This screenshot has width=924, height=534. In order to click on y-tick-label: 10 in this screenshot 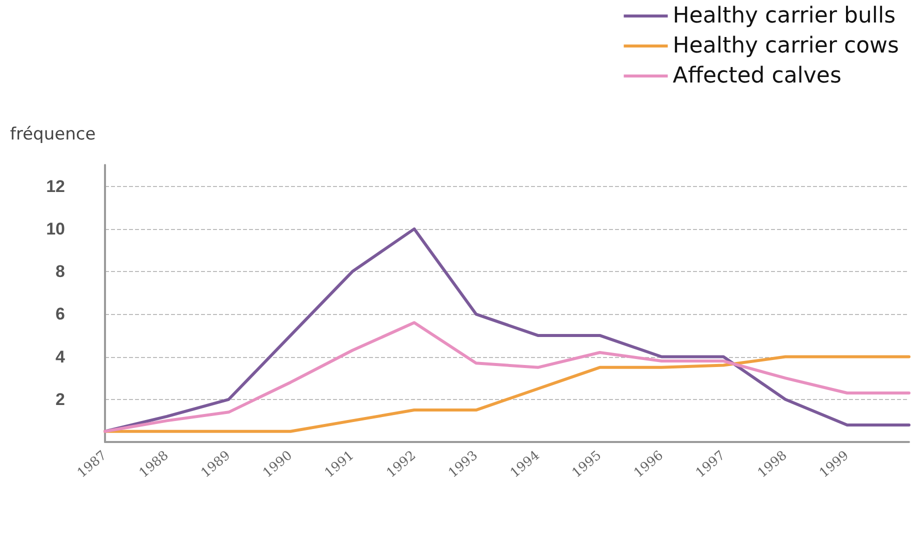, I will do `click(55, 228)`.